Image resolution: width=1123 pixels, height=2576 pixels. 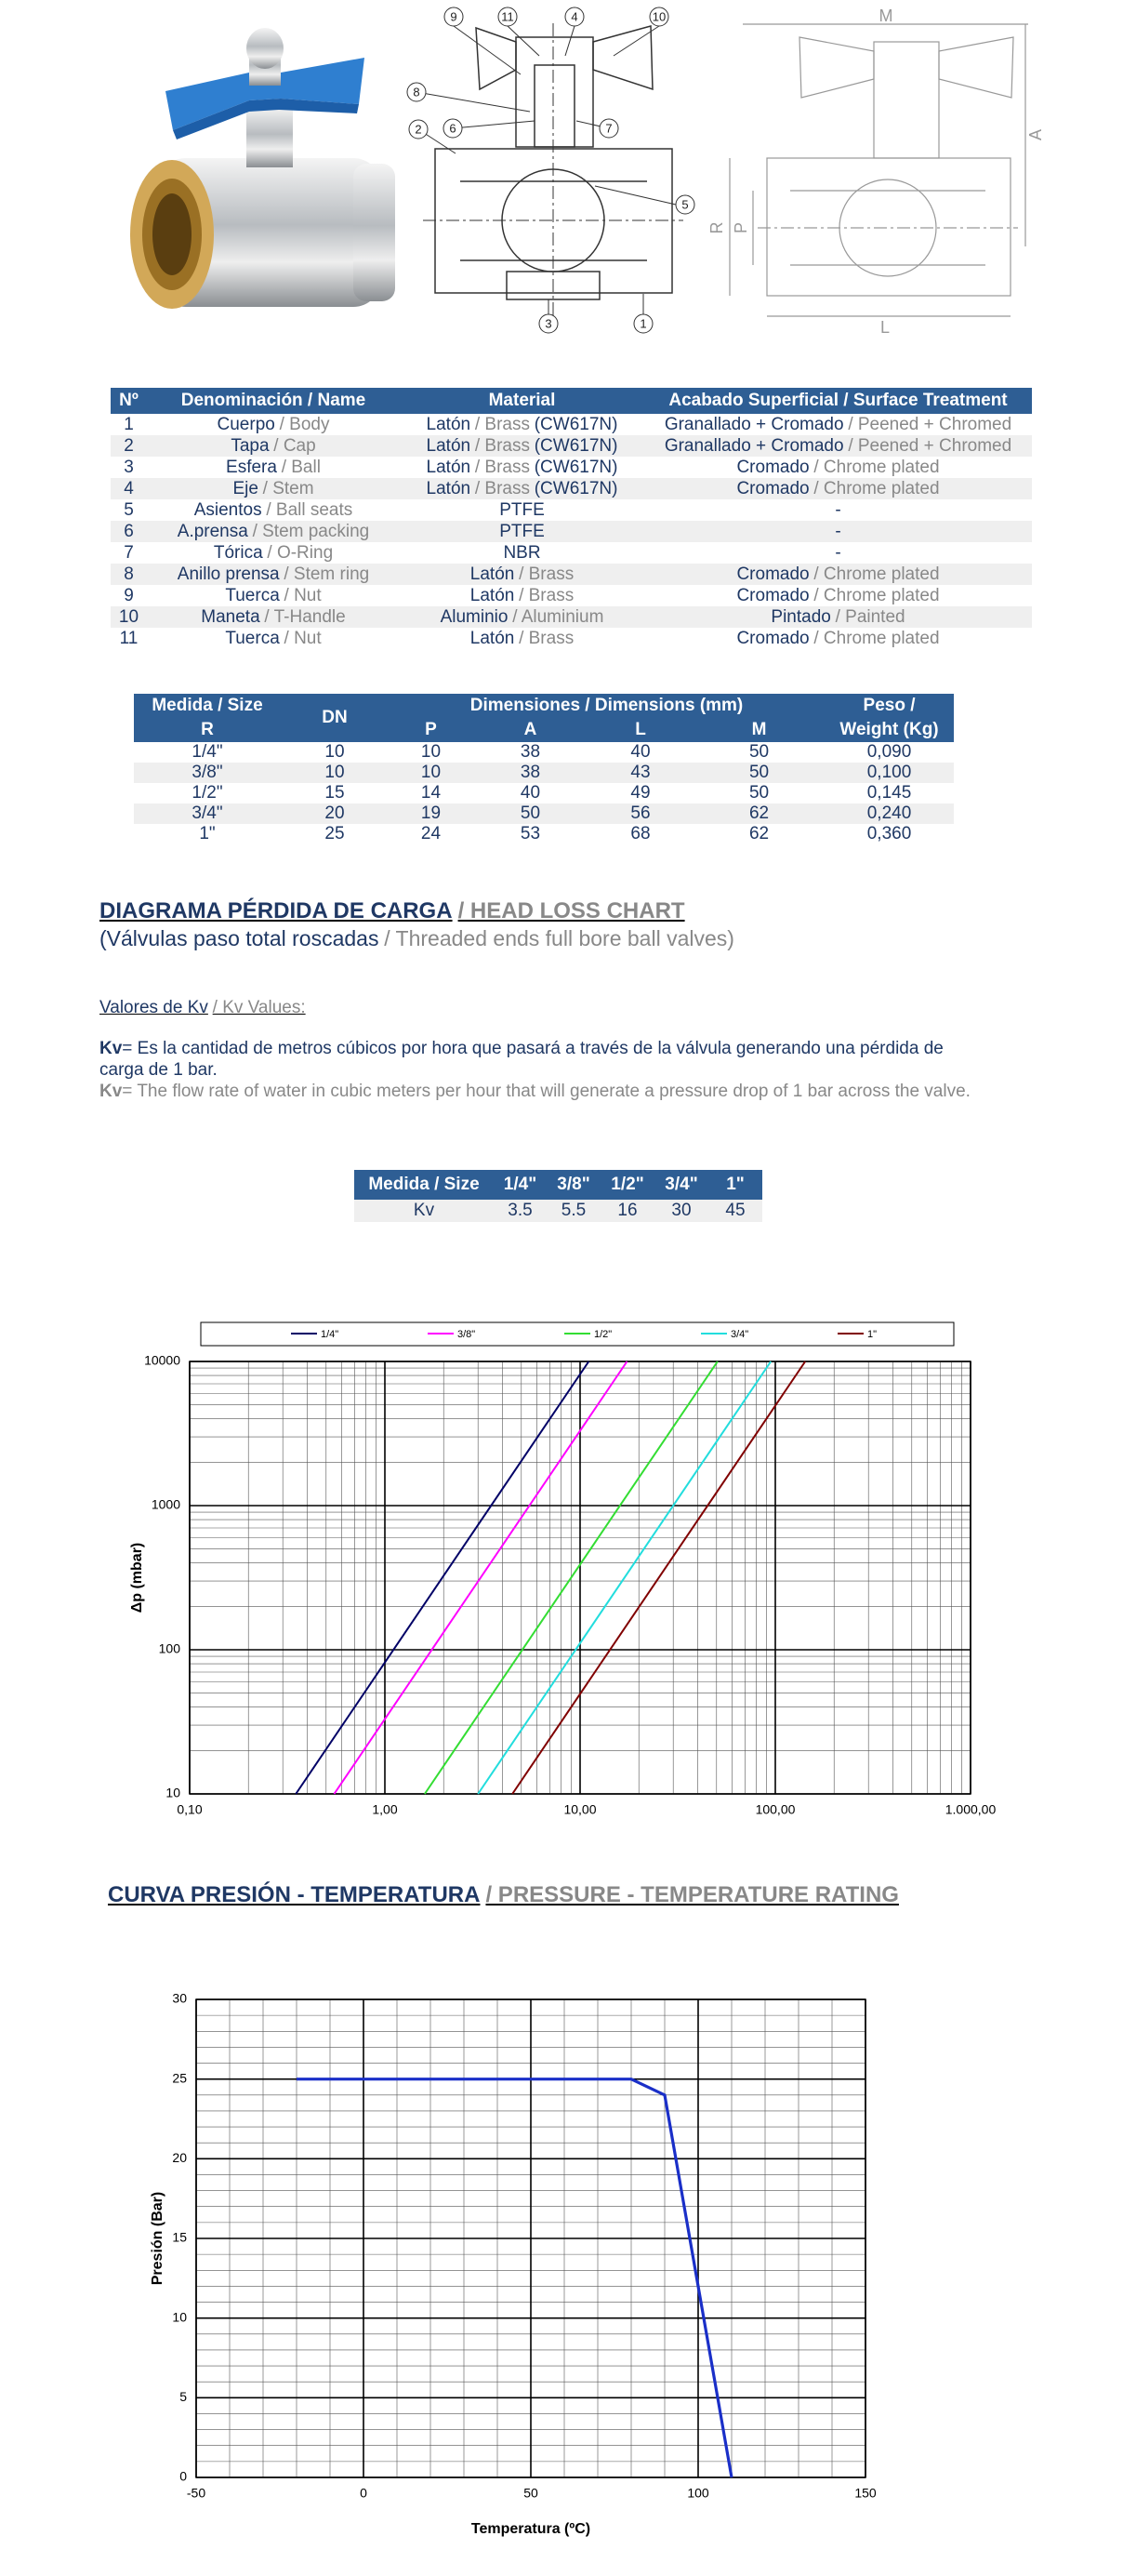 What do you see at coordinates (886, 16) in the screenshot?
I see `dimension-label: M` at bounding box center [886, 16].